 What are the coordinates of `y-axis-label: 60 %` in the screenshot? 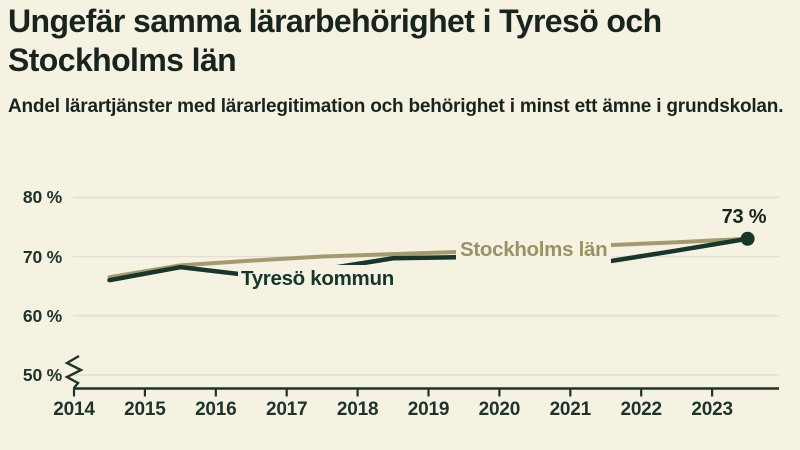 It's located at (42, 315).